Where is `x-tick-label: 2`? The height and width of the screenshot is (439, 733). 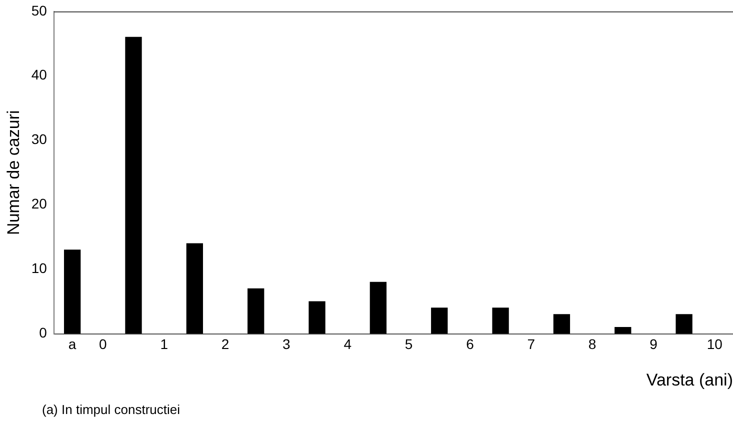 x-tick-label: 2 is located at coordinates (225, 344).